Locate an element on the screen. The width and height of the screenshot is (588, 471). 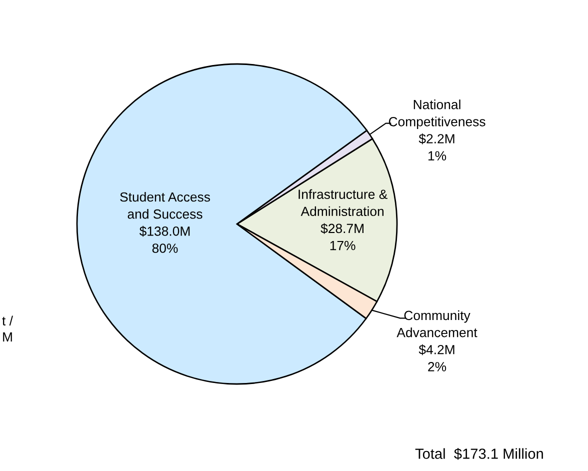
data-label: 1% is located at coordinates (437, 155).